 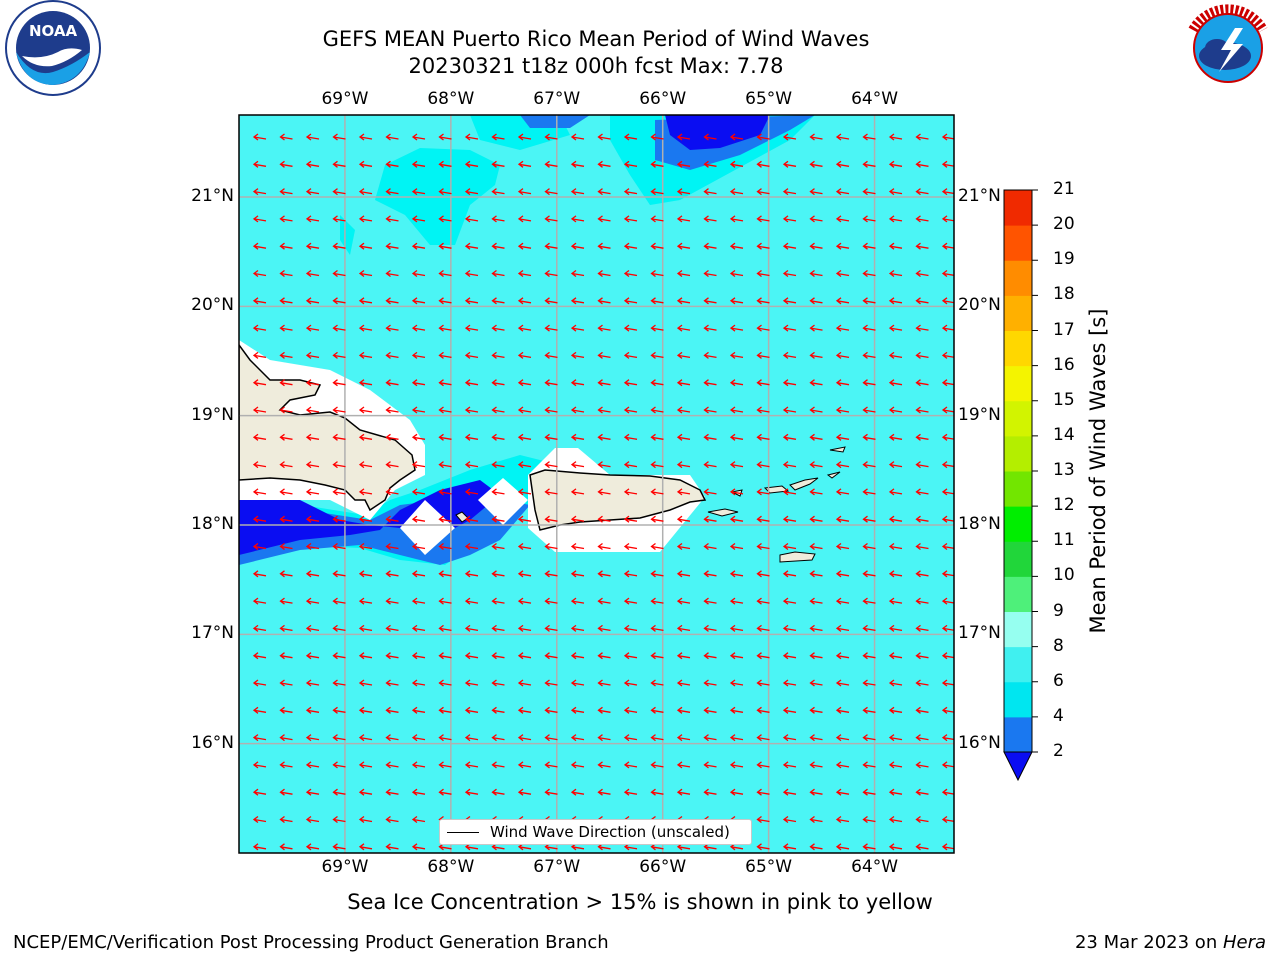 What do you see at coordinates (875, 99) in the screenshot?
I see `lon-tick-label: 64°W` at bounding box center [875, 99].